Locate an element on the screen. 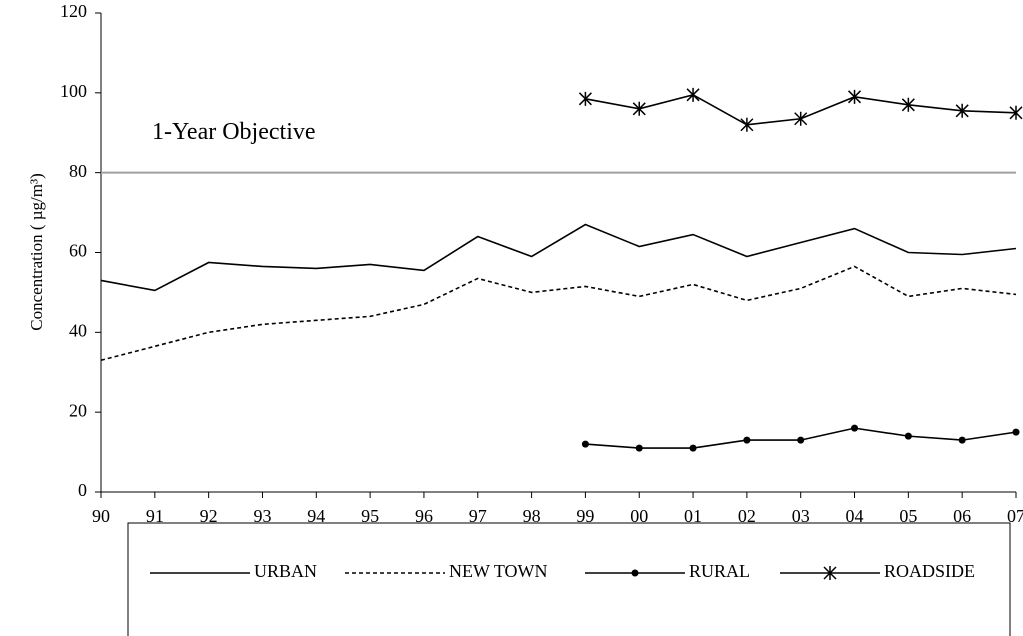  x-tick-label: 93 is located at coordinates (262, 516).